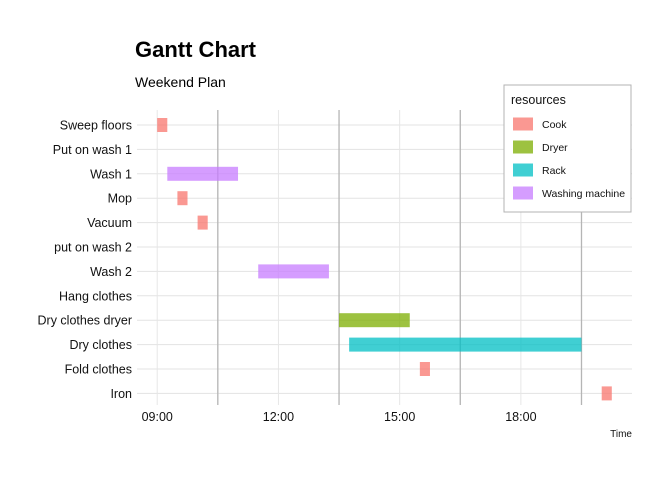  What do you see at coordinates (538, 100) in the screenshot?
I see `legend-title: resources` at bounding box center [538, 100].